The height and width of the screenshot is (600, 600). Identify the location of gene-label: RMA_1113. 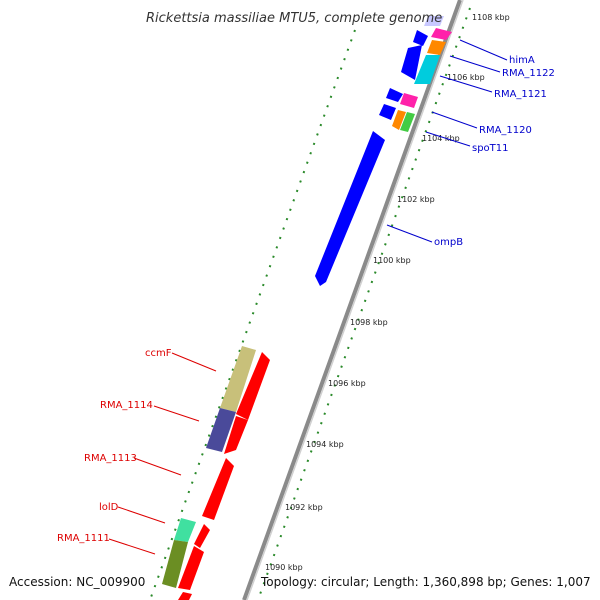
(110, 458).